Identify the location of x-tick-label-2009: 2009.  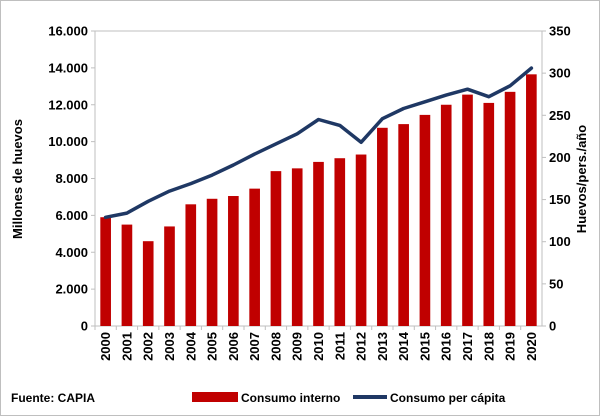
(297, 346).